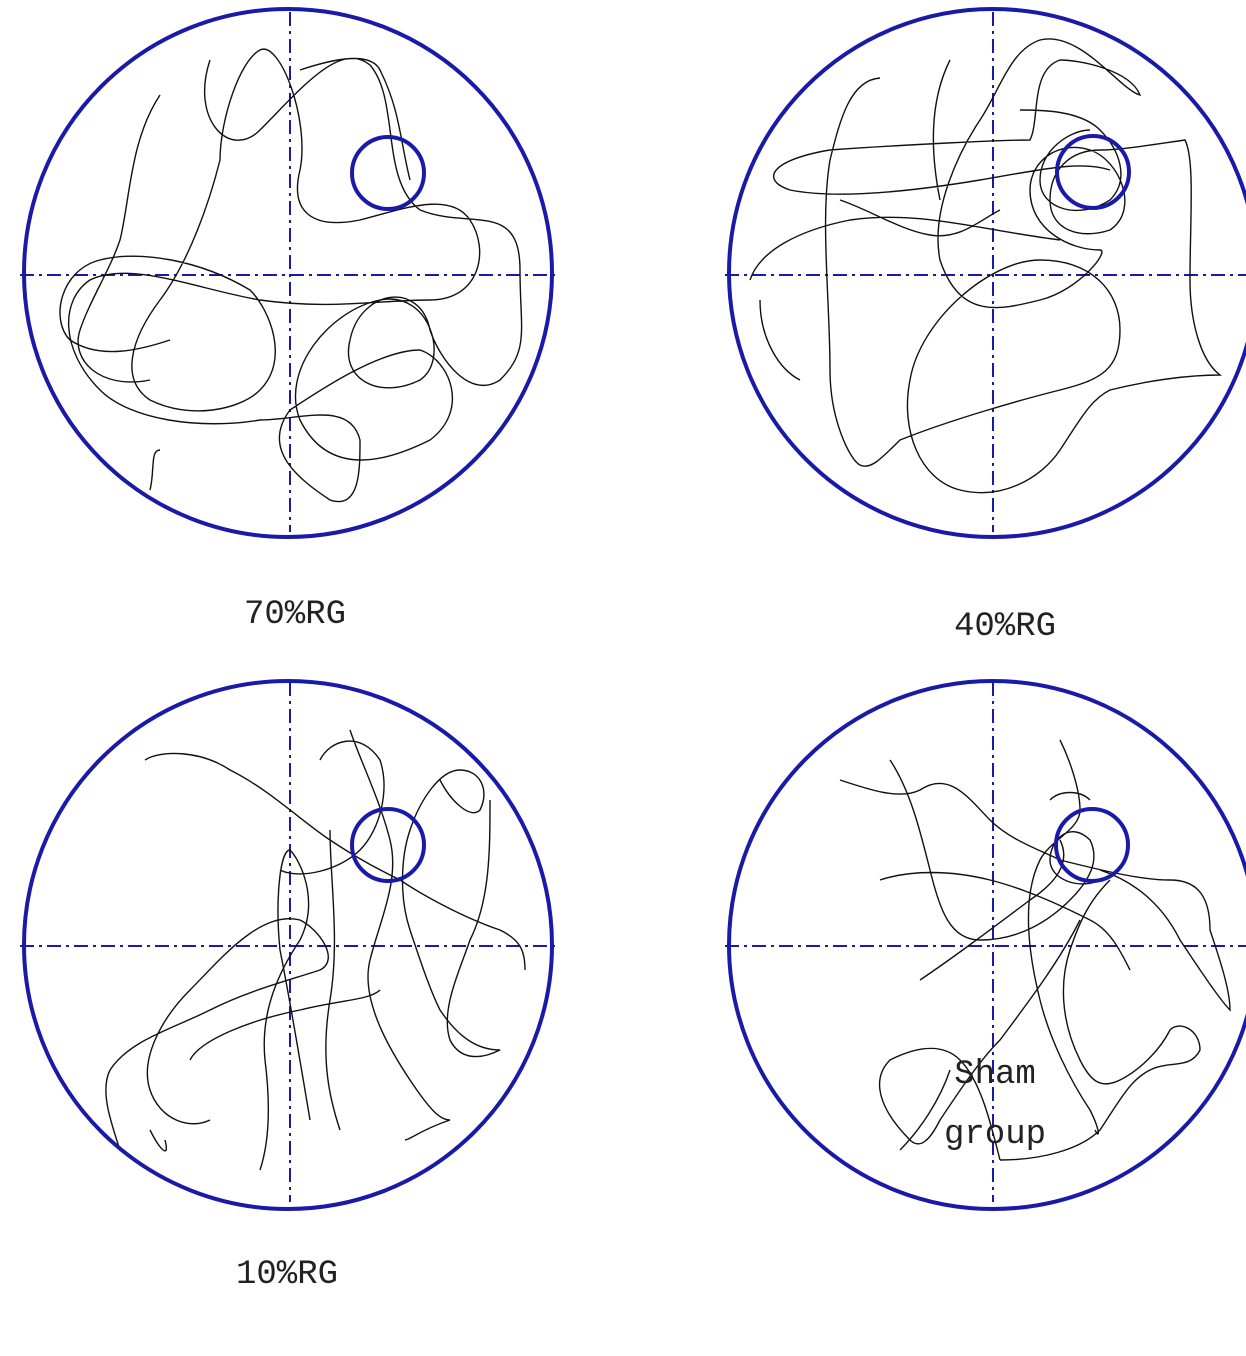 The height and width of the screenshot is (1356, 1246). What do you see at coordinates (287, 1275) in the screenshot?
I see `panel-label: 10%RG` at bounding box center [287, 1275].